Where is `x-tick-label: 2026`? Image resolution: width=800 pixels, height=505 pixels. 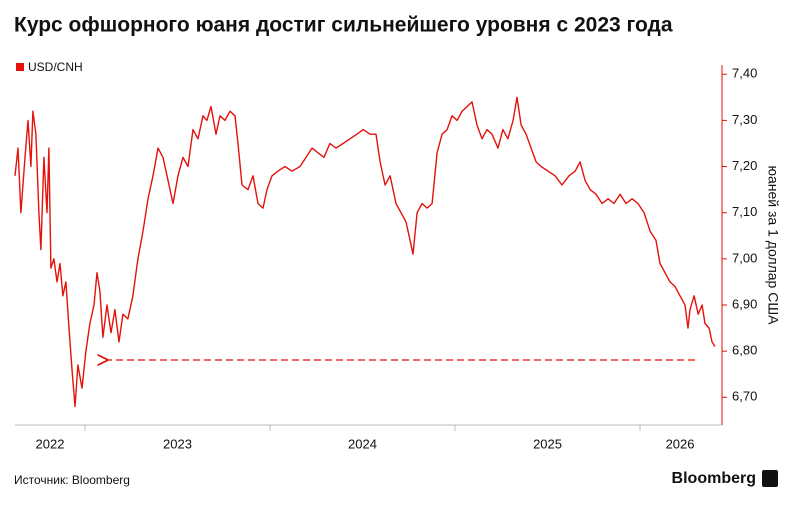 x-tick-label: 2026 is located at coordinates (680, 443).